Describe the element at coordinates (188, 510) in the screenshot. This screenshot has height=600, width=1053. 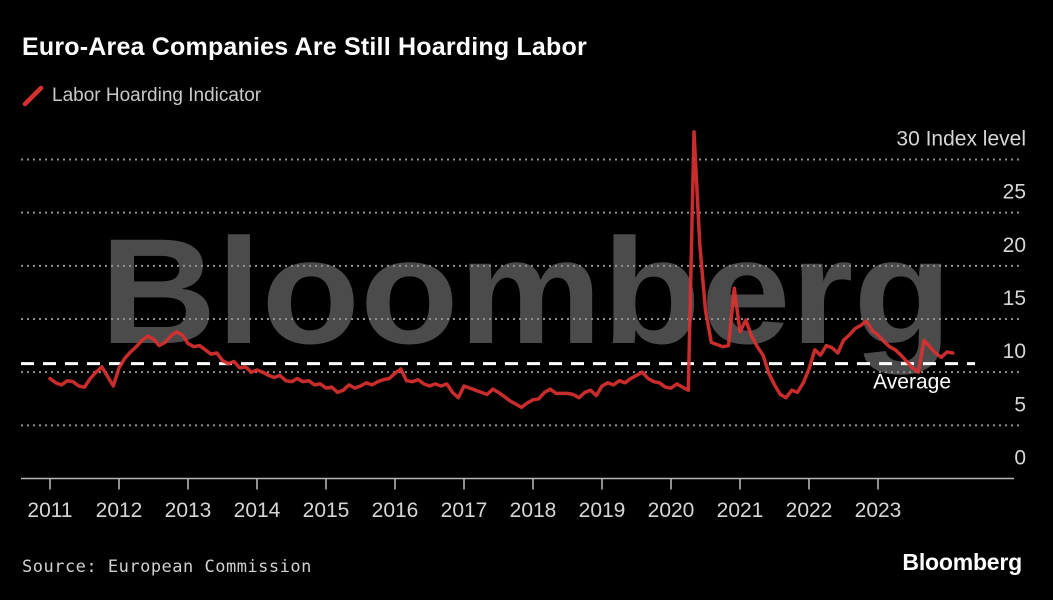
I see `x-axis-label: 2013` at that location.